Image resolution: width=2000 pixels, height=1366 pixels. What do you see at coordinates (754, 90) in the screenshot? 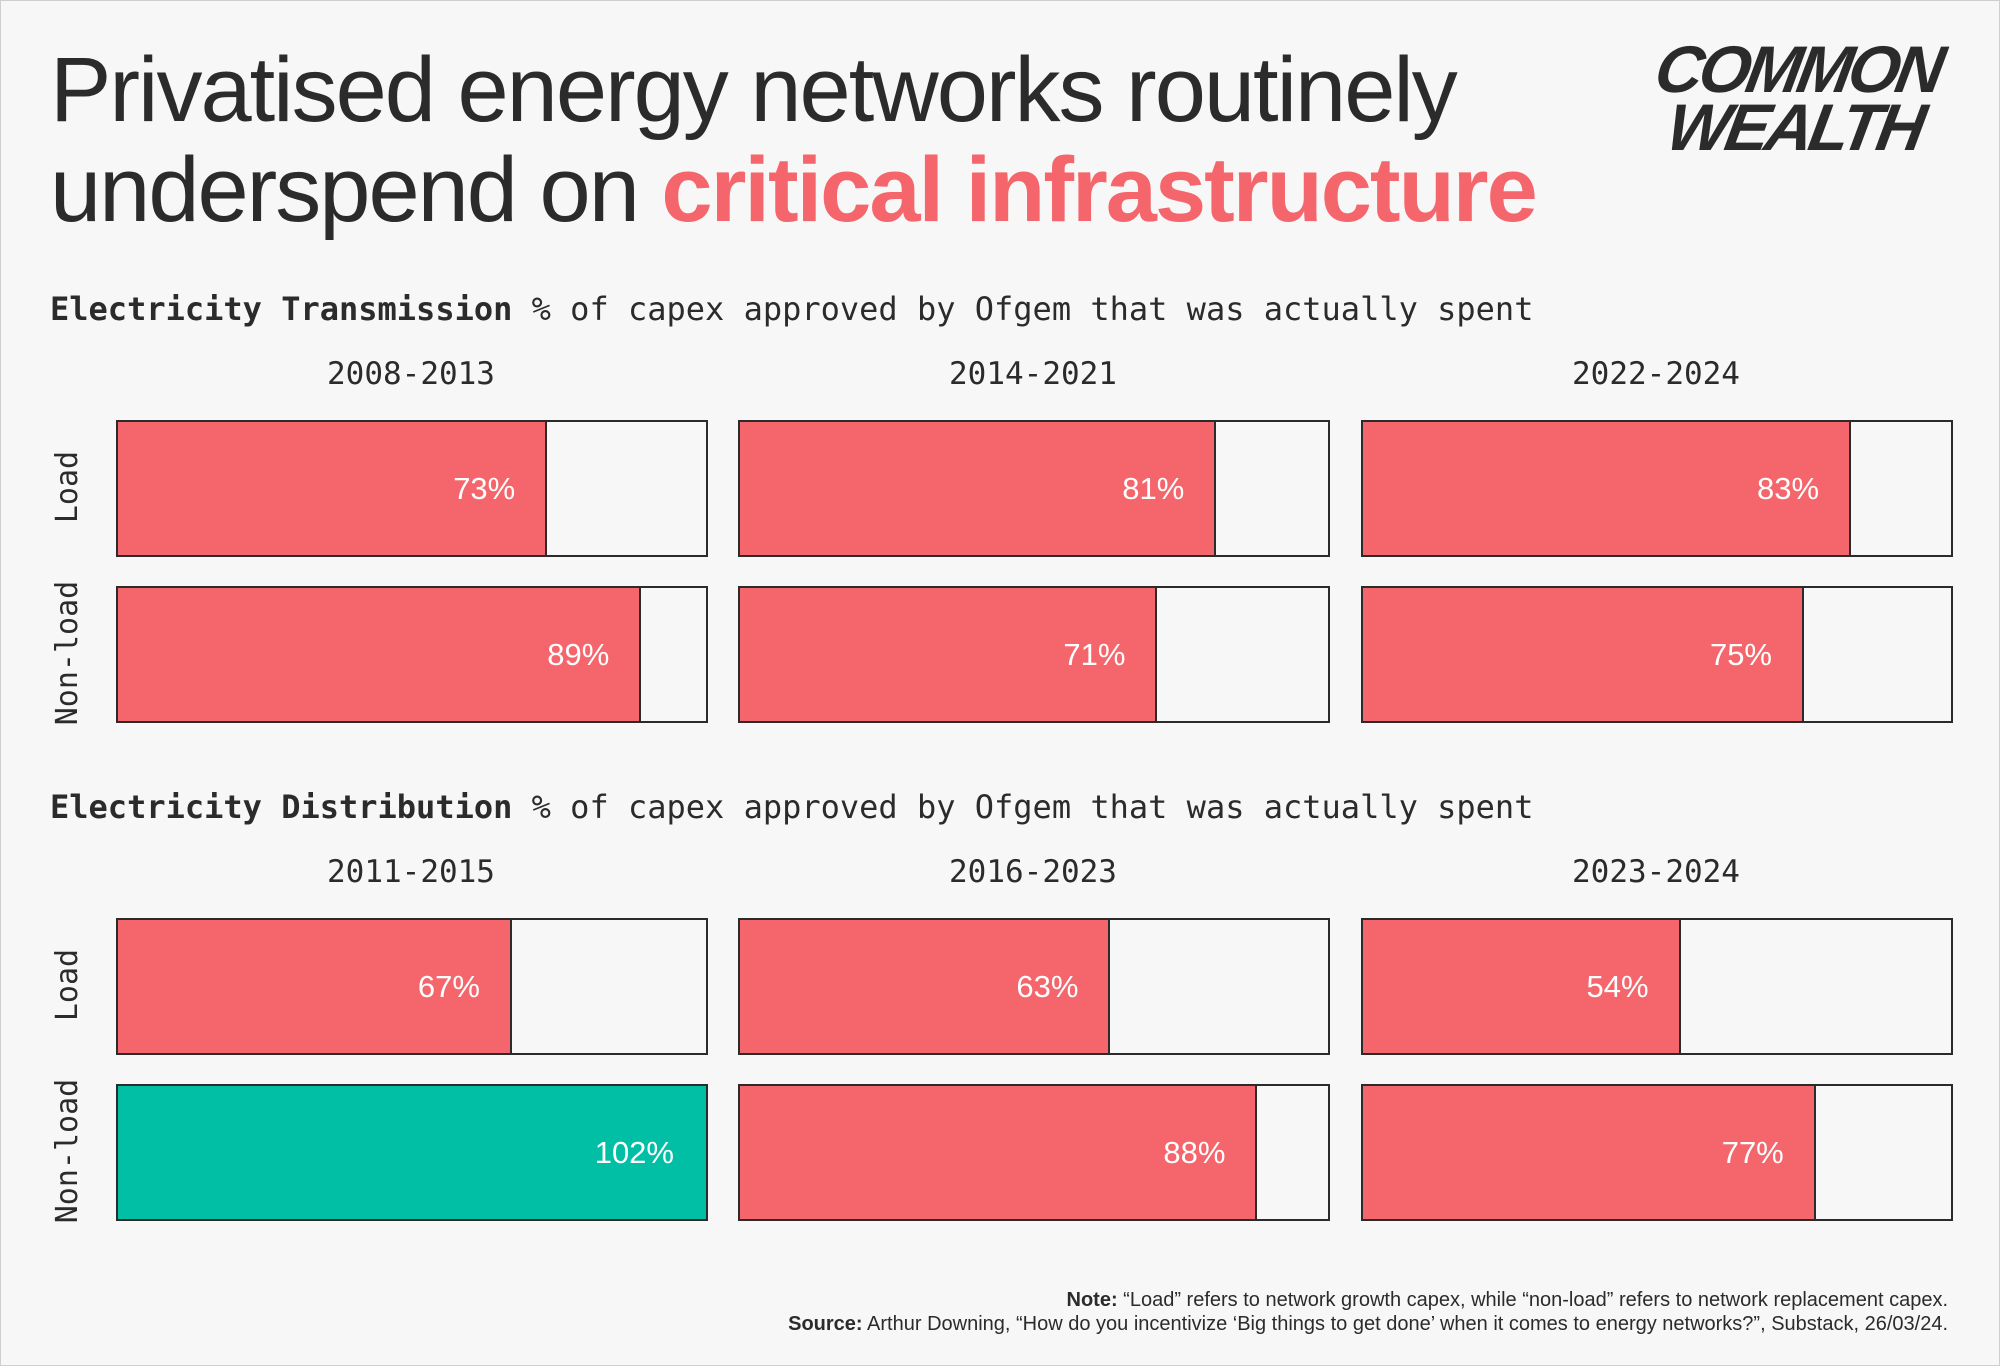
I see `title-line-1: Privatised energy networks routinely` at bounding box center [754, 90].